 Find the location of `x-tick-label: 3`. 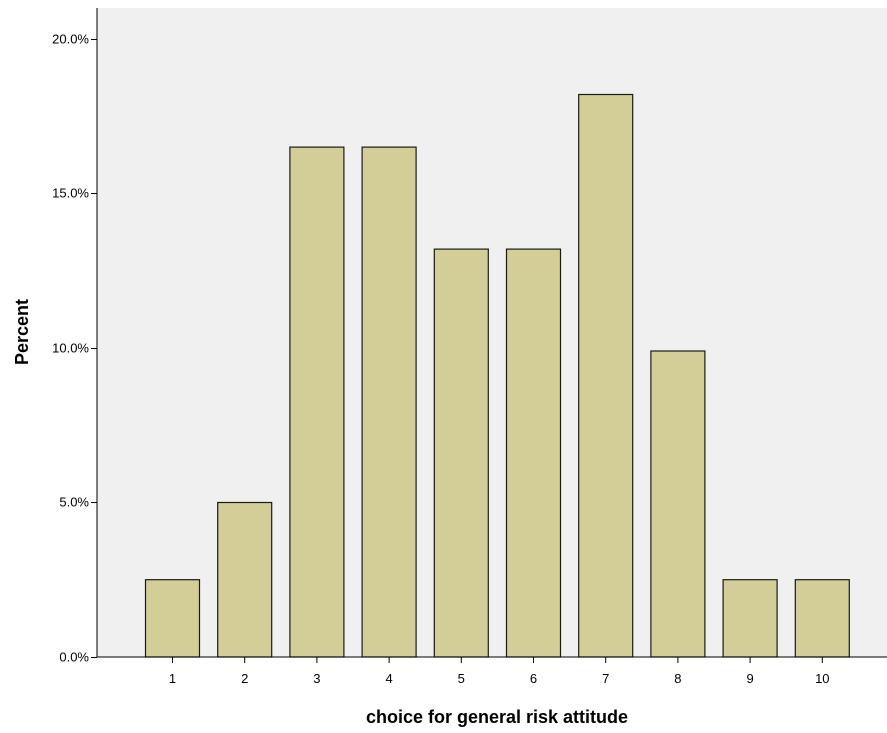

x-tick-label: 3 is located at coordinates (316, 678).